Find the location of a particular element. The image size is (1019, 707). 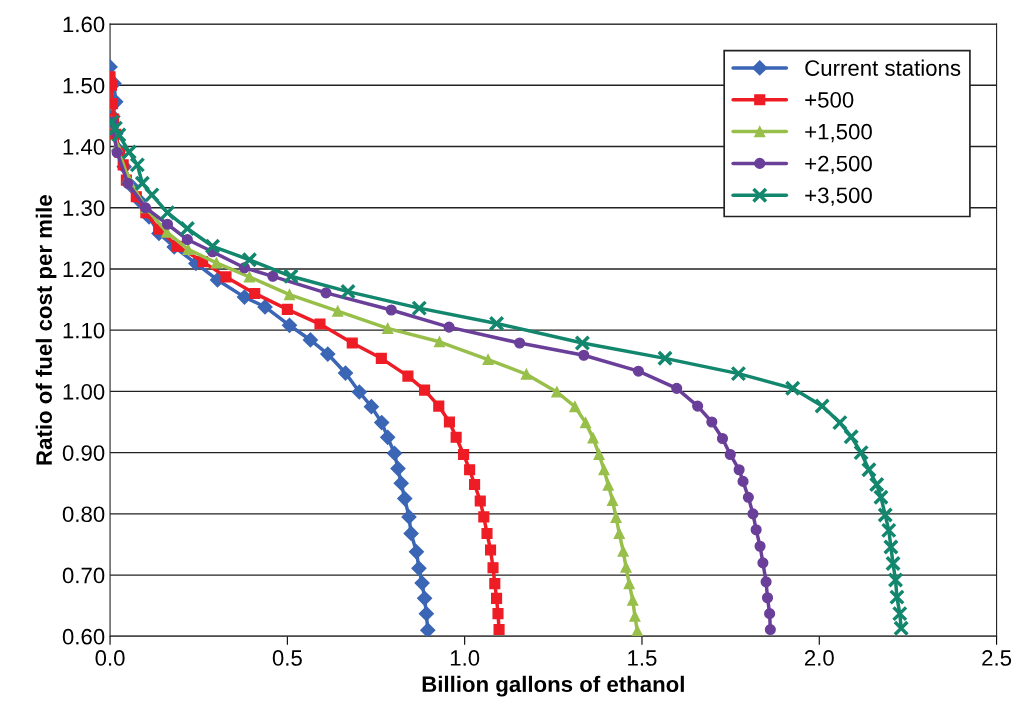

y-tick-label: 1.30 is located at coordinates (84, 208).